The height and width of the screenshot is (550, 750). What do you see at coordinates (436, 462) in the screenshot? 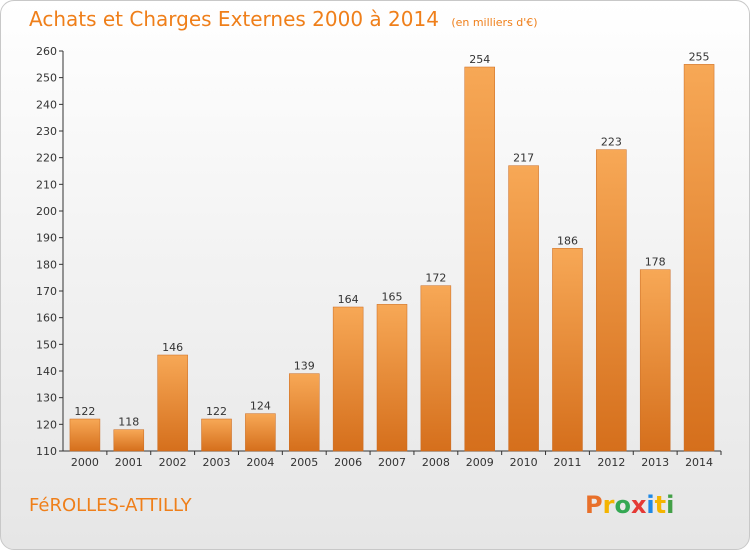
I see `x-tick-label-2008: 2008` at bounding box center [436, 462].